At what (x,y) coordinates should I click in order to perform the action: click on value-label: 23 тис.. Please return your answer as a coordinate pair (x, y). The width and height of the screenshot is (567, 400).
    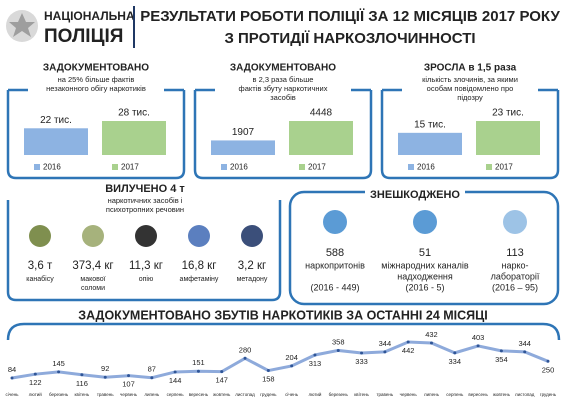
    Looking at the image, I should click on (508, 113).